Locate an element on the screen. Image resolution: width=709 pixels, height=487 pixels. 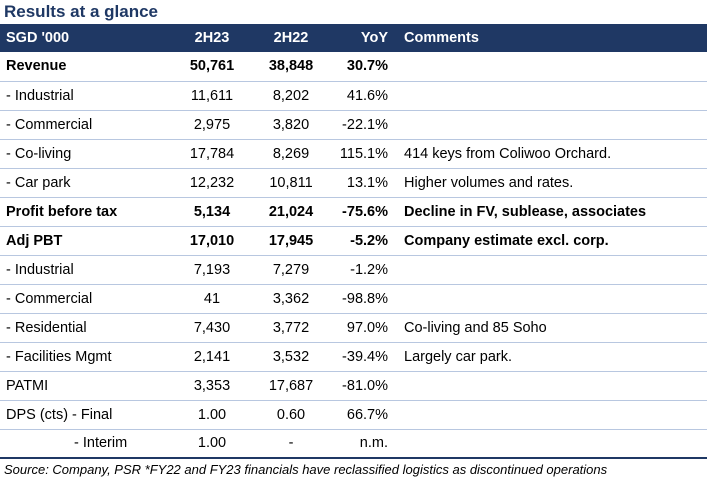
cell-yoy: 97.0% is located at coordinates (367, 327).